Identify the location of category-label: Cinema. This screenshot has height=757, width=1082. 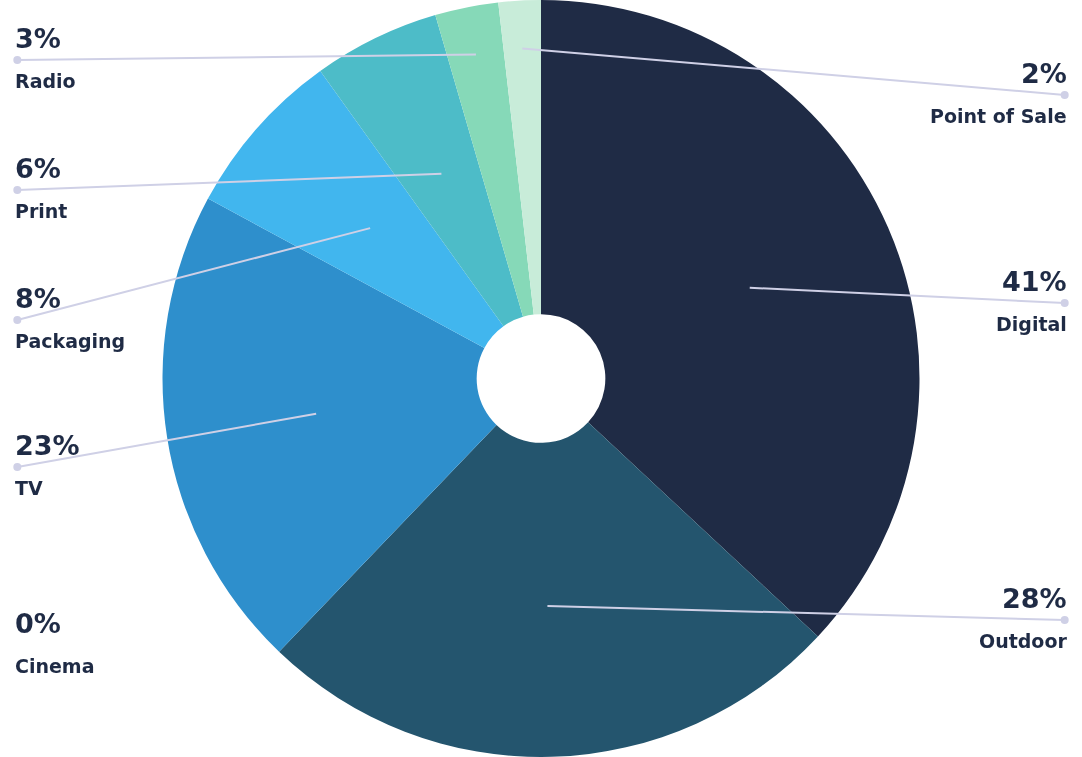
(55, 666).